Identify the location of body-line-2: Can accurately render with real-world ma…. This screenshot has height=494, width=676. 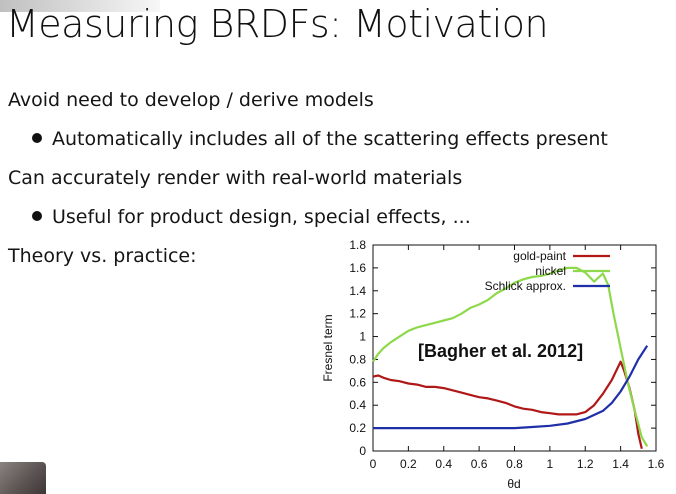
(235, 178).